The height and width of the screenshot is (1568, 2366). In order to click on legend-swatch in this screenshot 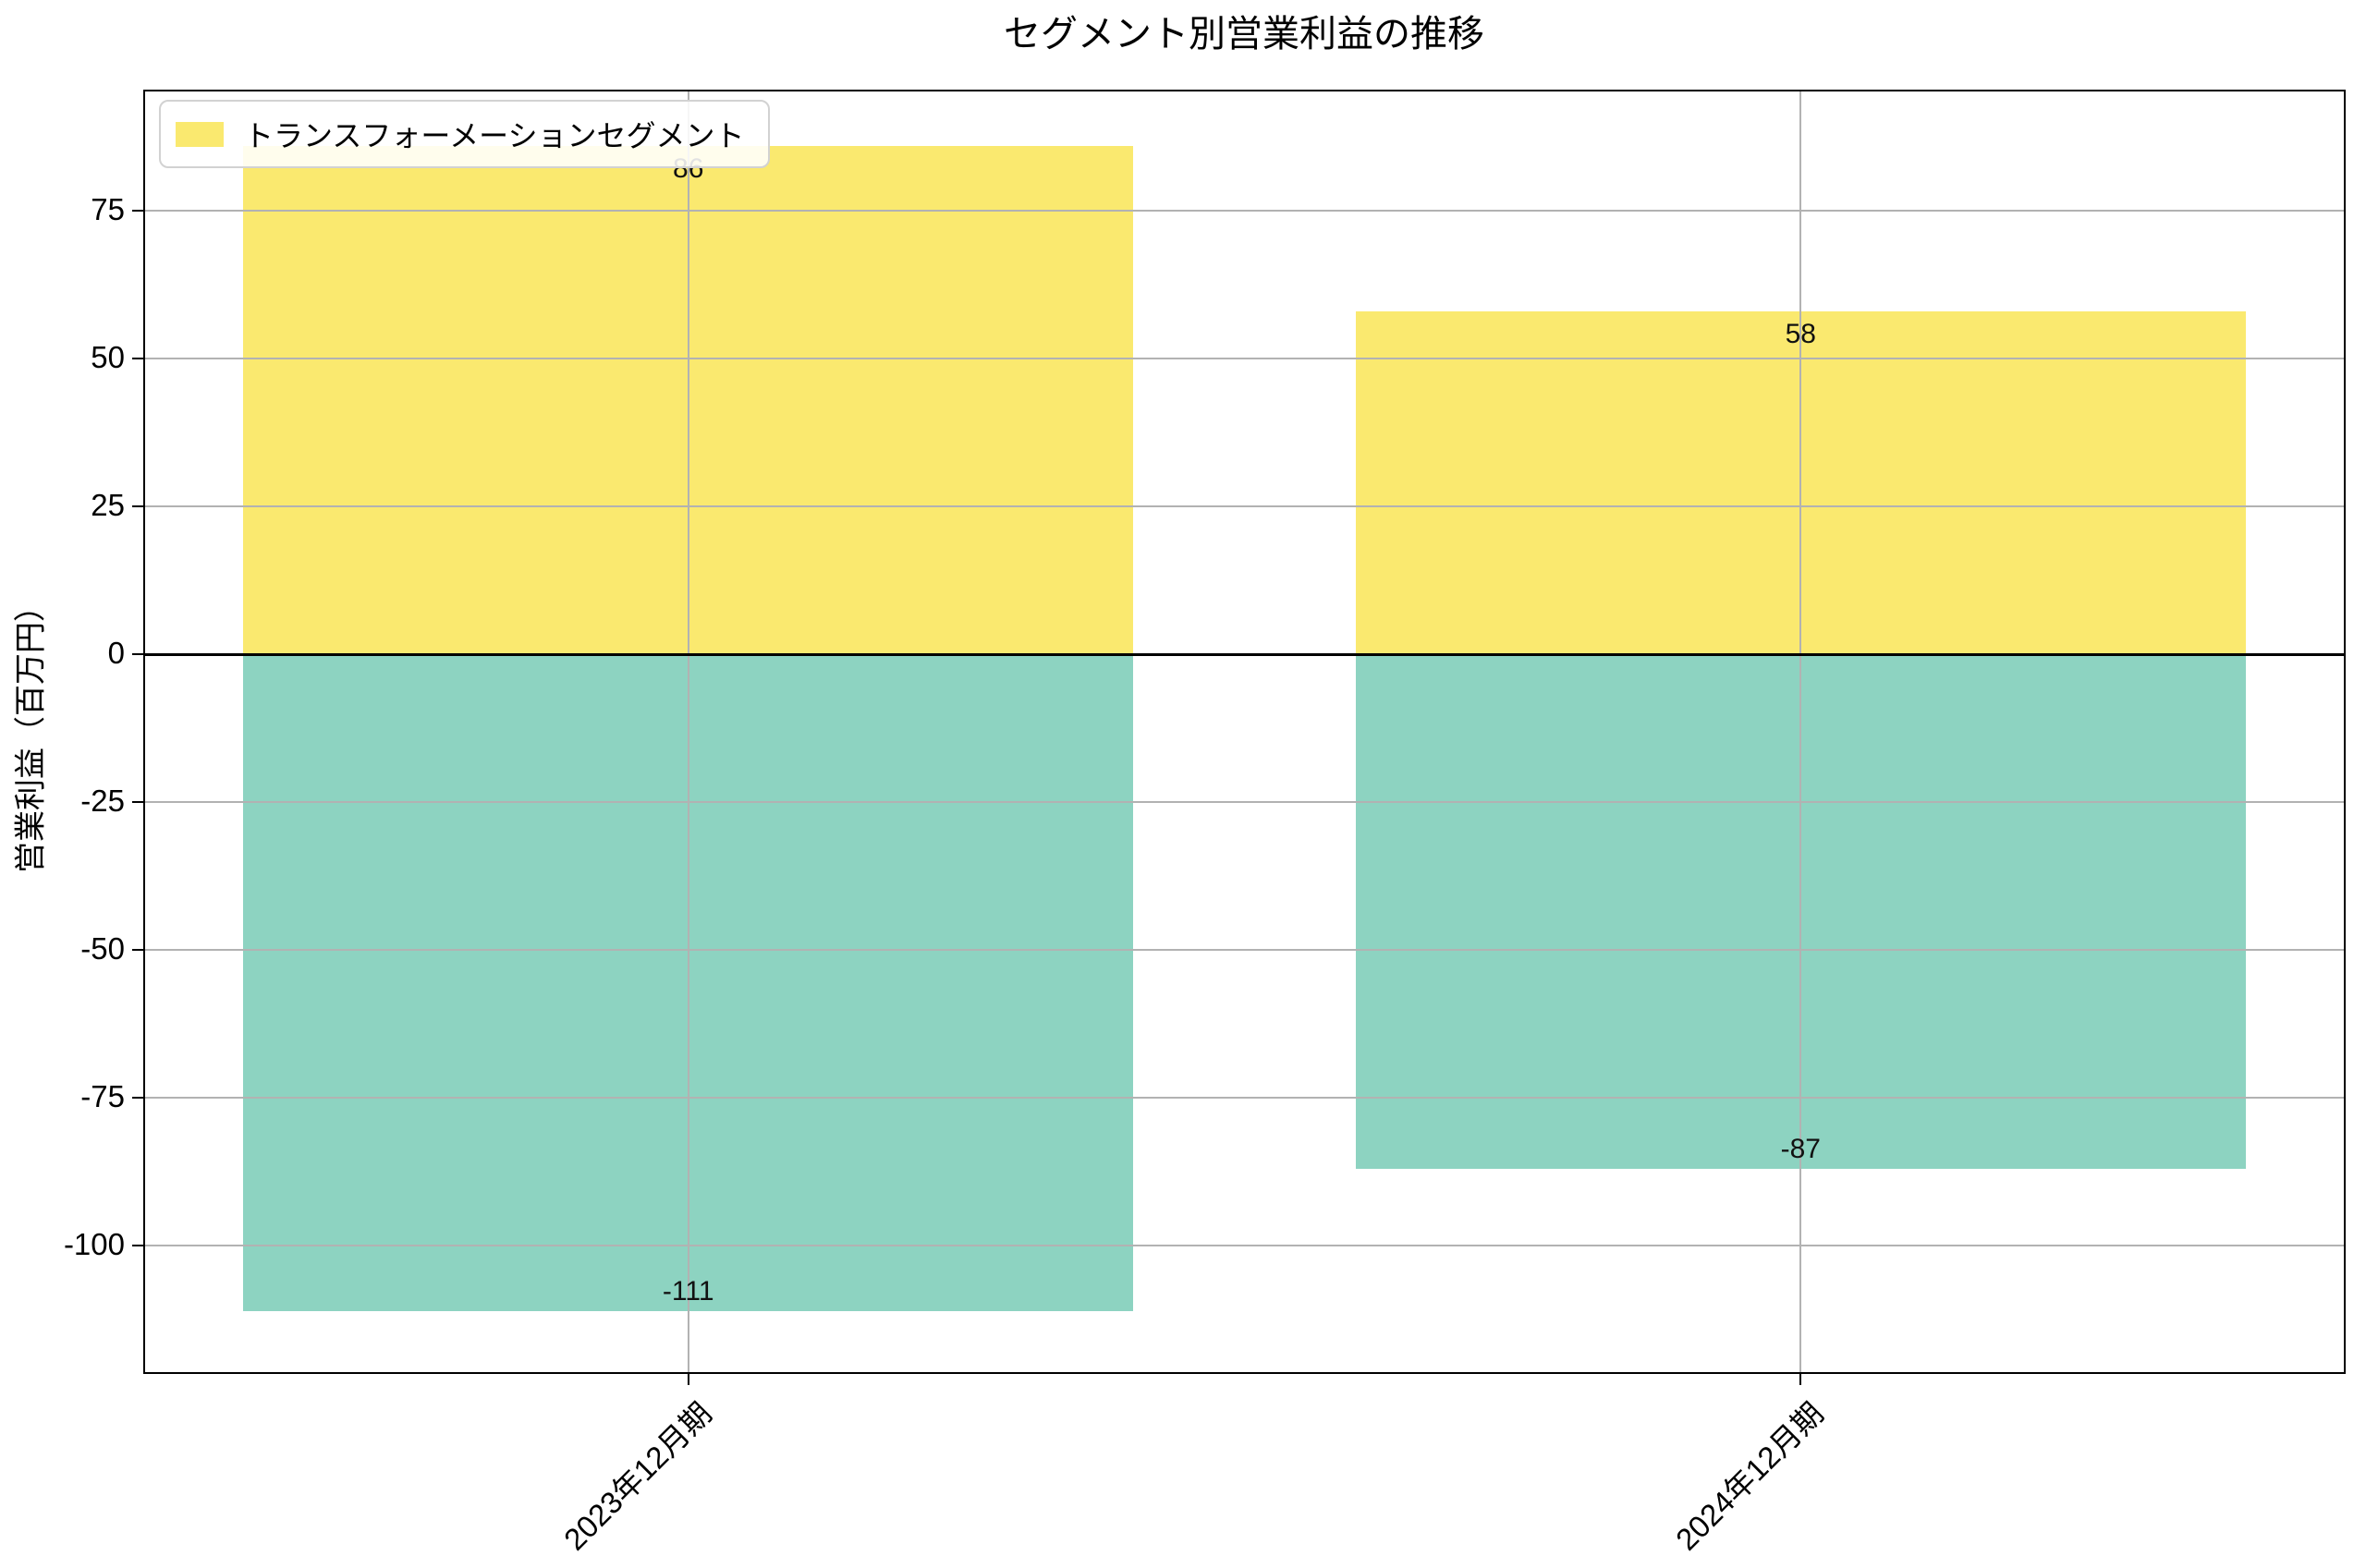, I will do `click(200, 134)`.